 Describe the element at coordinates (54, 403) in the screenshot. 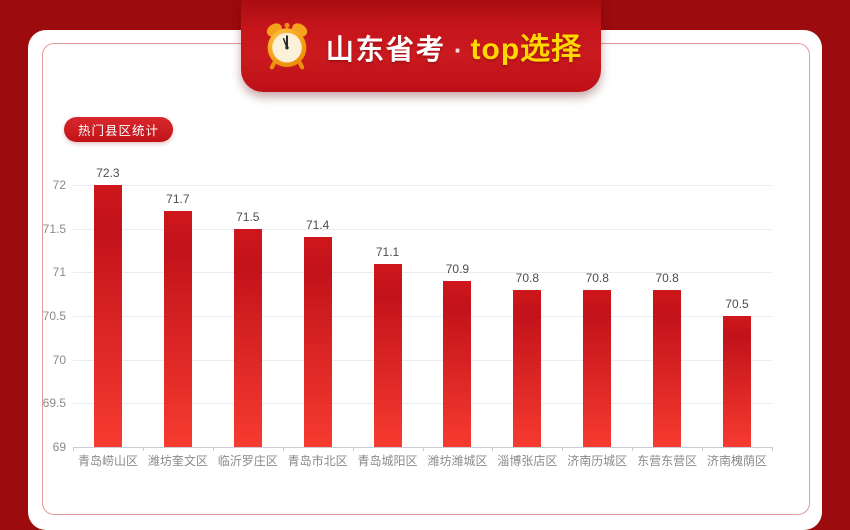

I see `y-axis-tick-label: 69.5` at that location.